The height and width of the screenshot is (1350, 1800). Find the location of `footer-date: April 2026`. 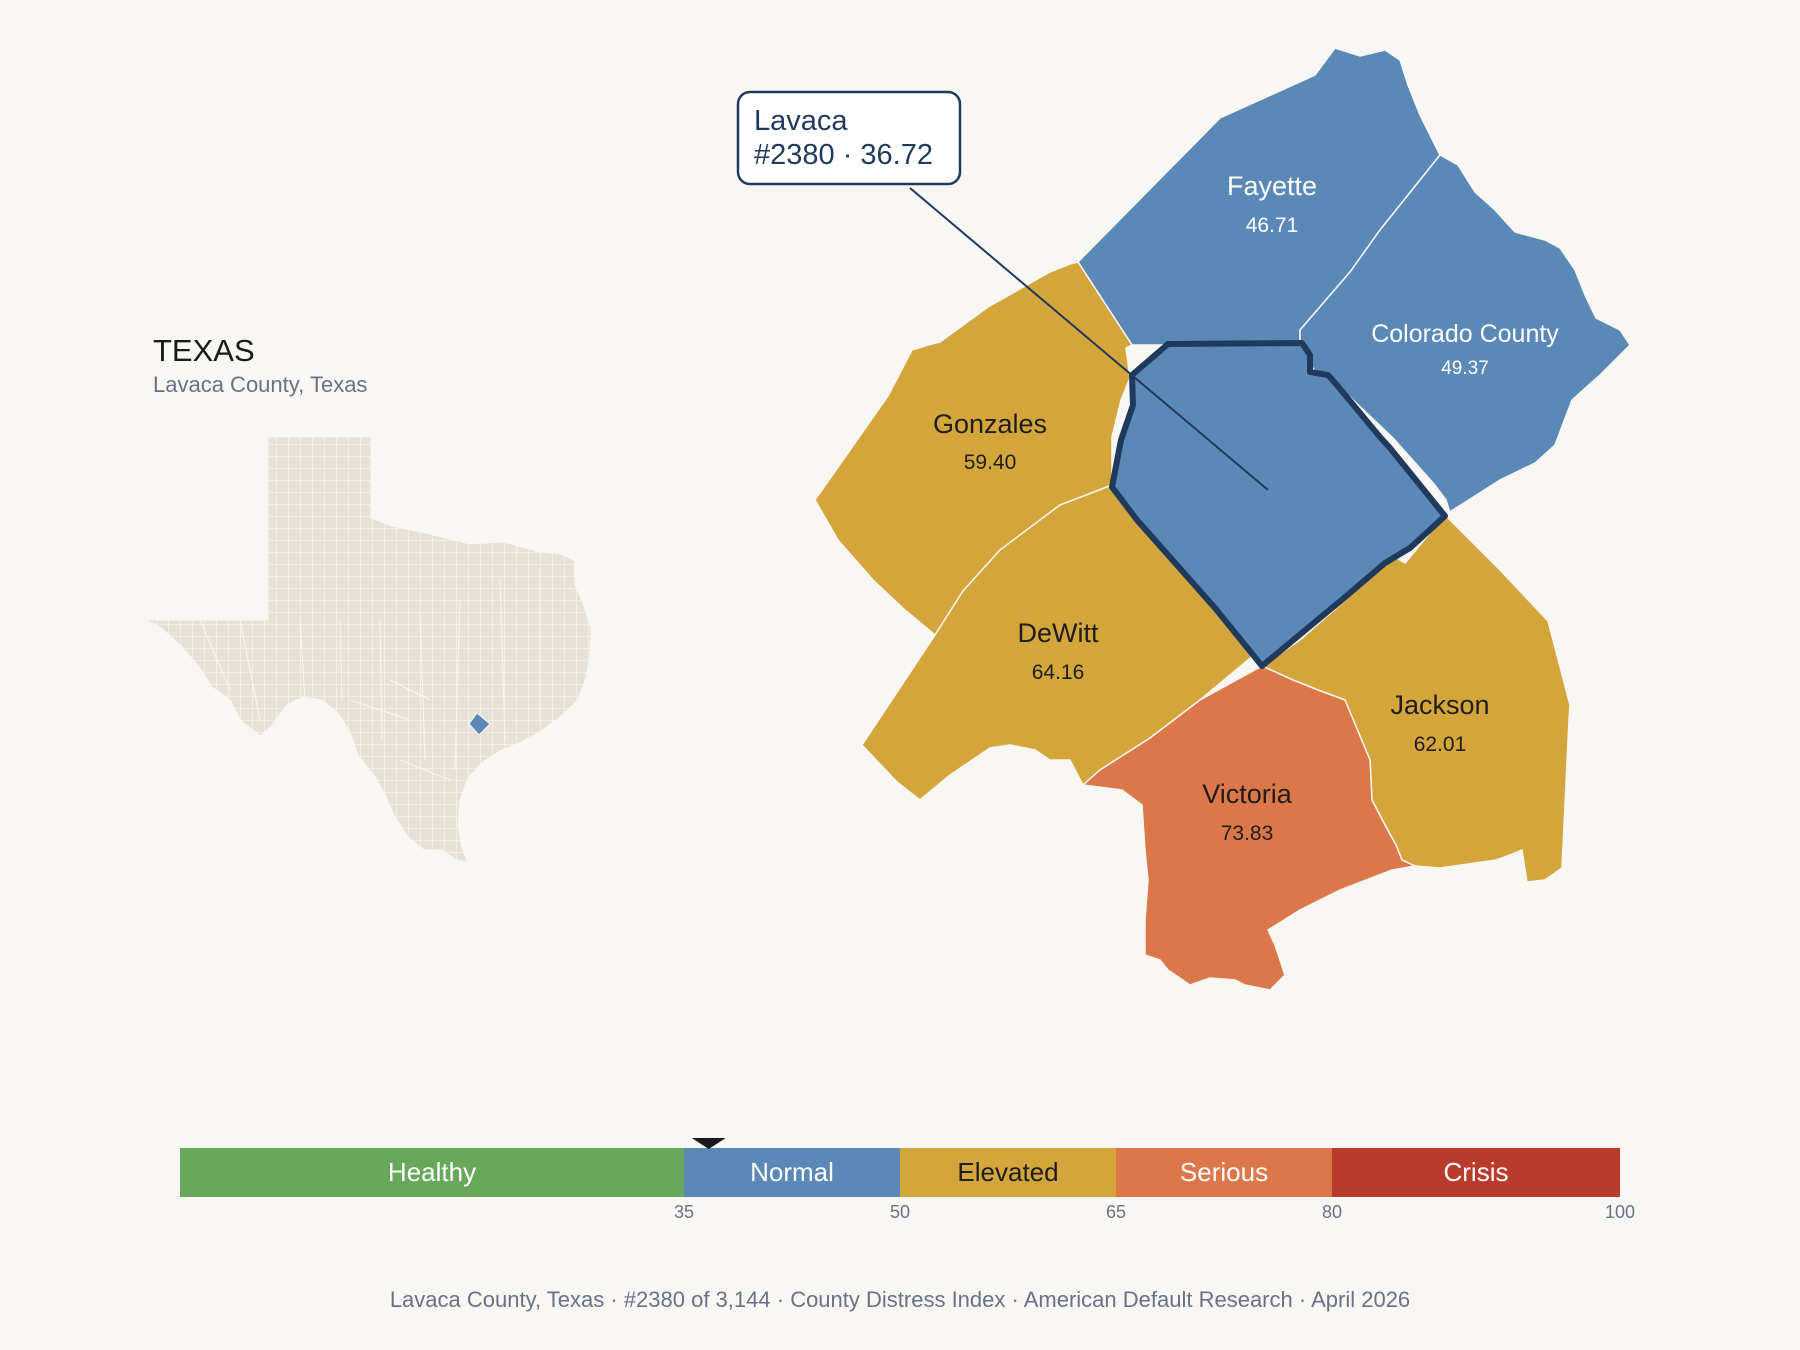

footer-date: April 2026 is located at coordinates (1360, 1299).